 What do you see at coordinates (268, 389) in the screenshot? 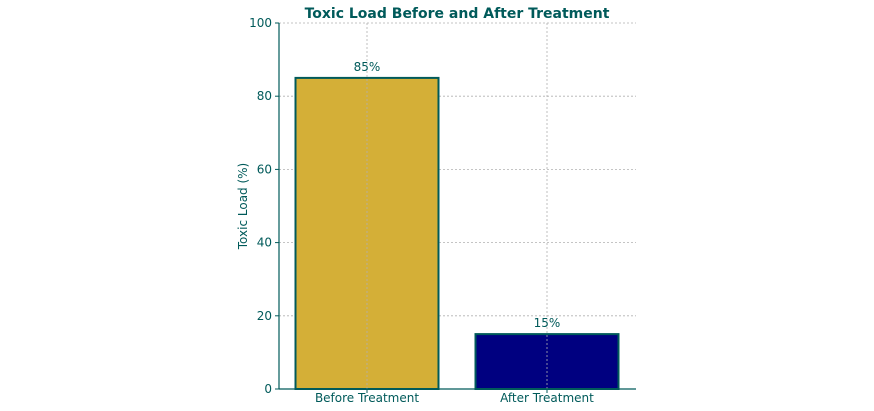
I see `y-tick-label: 0` at bounding box center [268, 389].